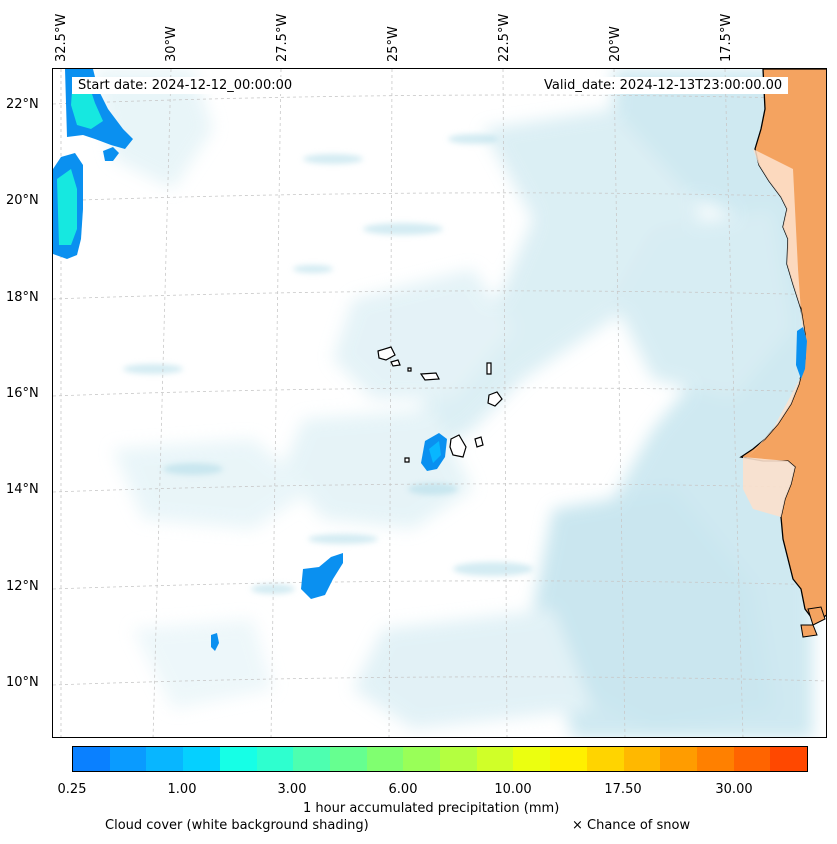  What do you see at coordinates (22, 200) in the screenshot?
I see `lat-label: 20°N` at bounding box center [22, 200].